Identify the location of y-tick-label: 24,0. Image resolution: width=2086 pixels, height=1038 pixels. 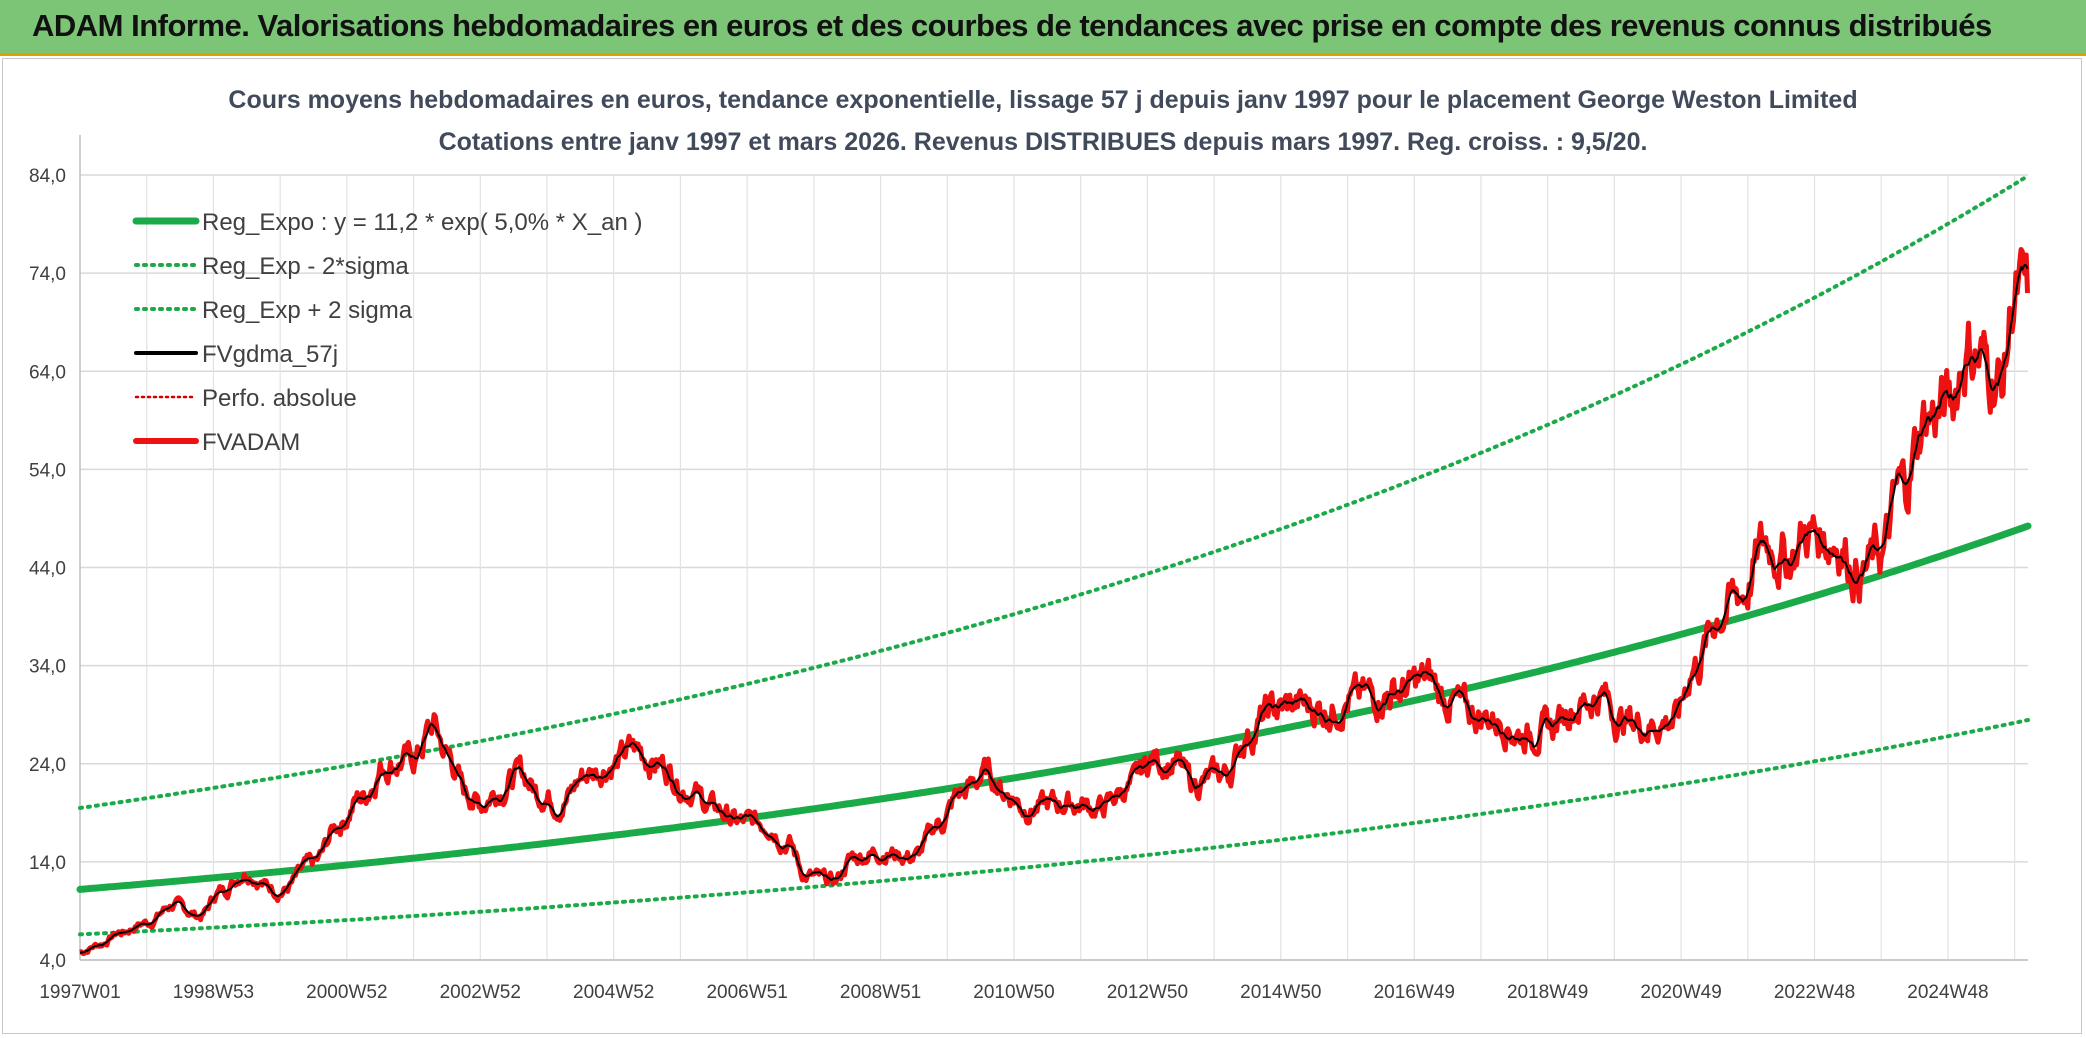
(47, 765).